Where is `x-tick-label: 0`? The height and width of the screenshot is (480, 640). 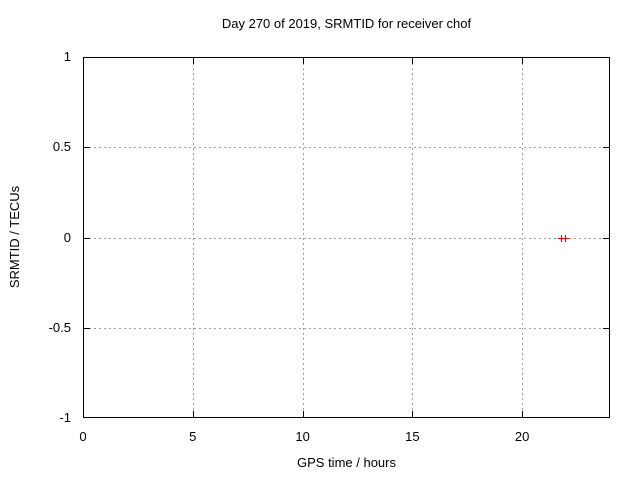
x-tick-label: 0 is located at coordinates (83, 436).